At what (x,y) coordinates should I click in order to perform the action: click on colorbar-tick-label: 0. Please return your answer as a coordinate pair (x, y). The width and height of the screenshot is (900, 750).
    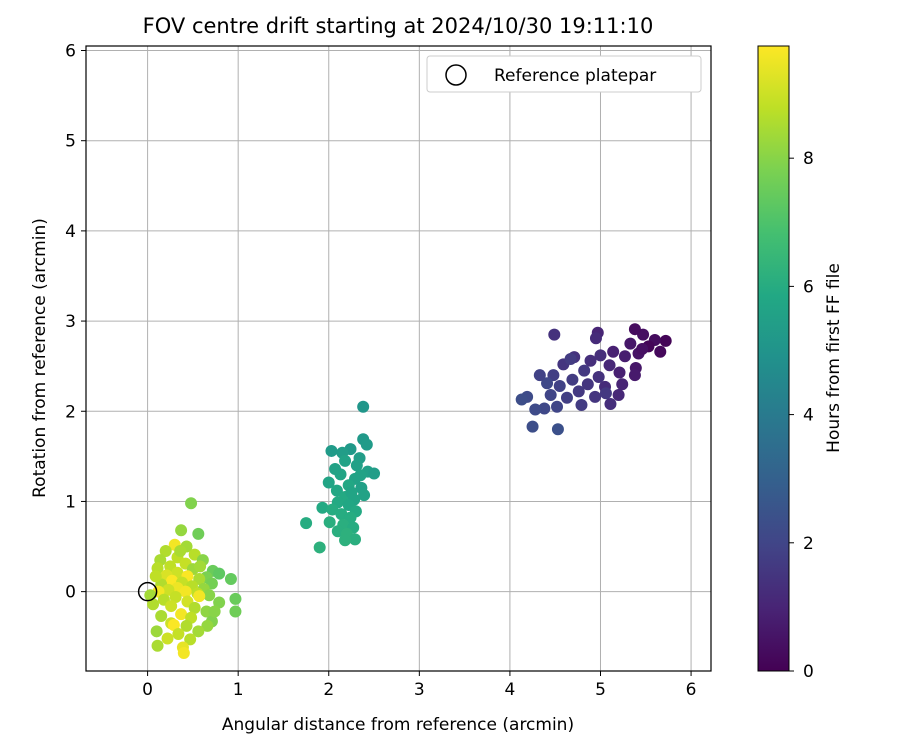
    Looking at the image, I should click on (808, 672).